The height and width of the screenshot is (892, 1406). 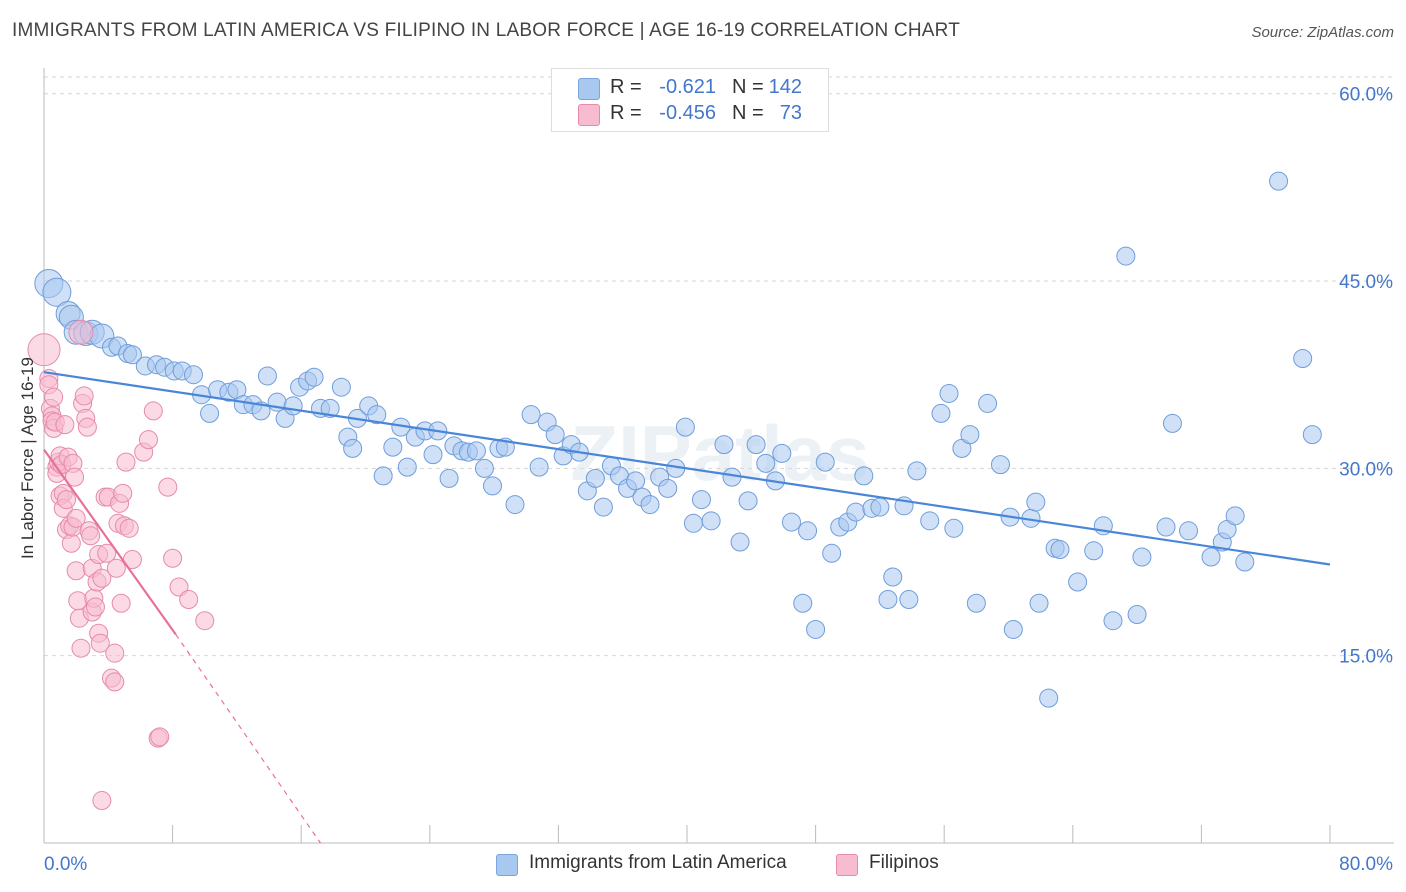 What do you see at coordinates (1366, 282) in the screenshot?
I see `y-tick-label: 45.0%` at bounding box center [1366, 282].